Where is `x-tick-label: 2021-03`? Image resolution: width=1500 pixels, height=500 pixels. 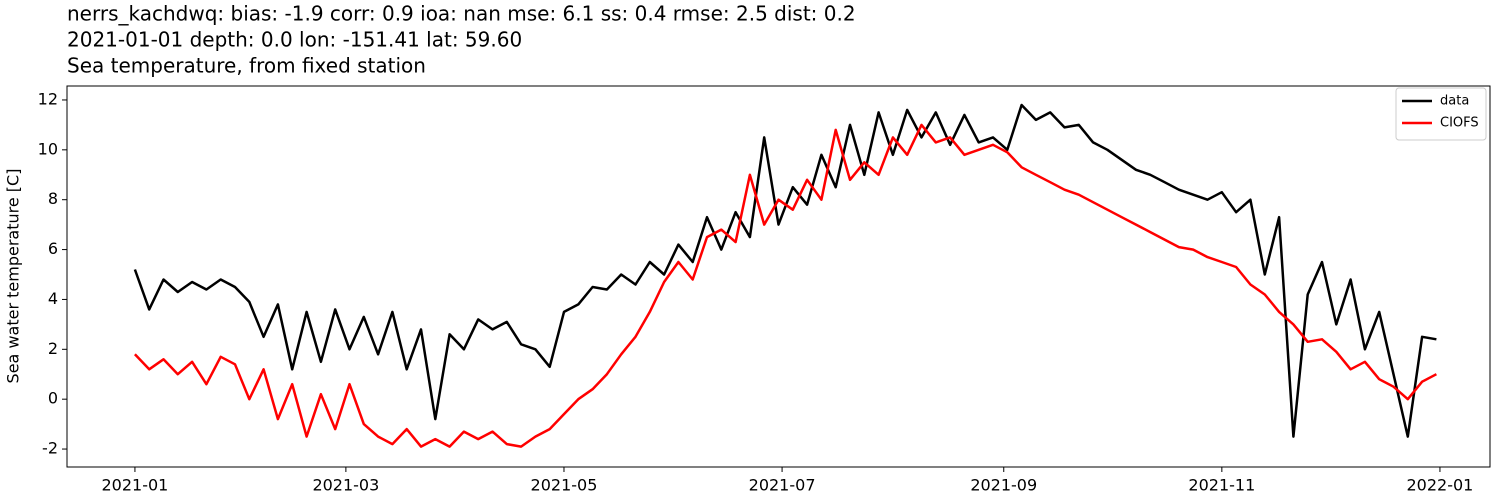
x-tick-label: 2021-03 is located at coordinates (345, 485).